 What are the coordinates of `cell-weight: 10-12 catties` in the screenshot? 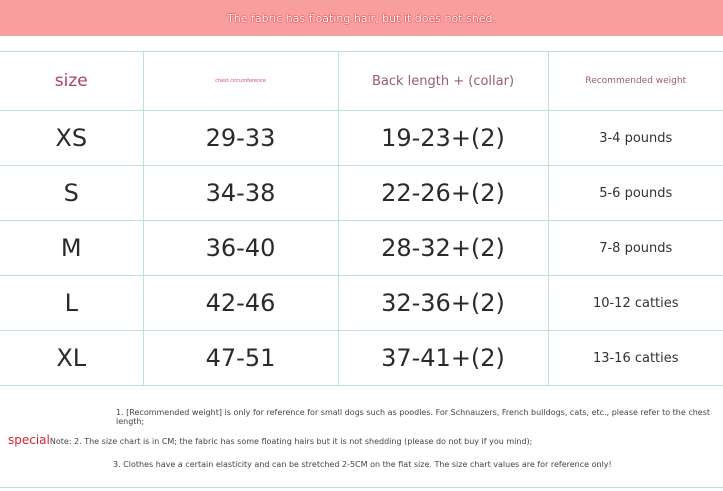 It's located at (635, 303).